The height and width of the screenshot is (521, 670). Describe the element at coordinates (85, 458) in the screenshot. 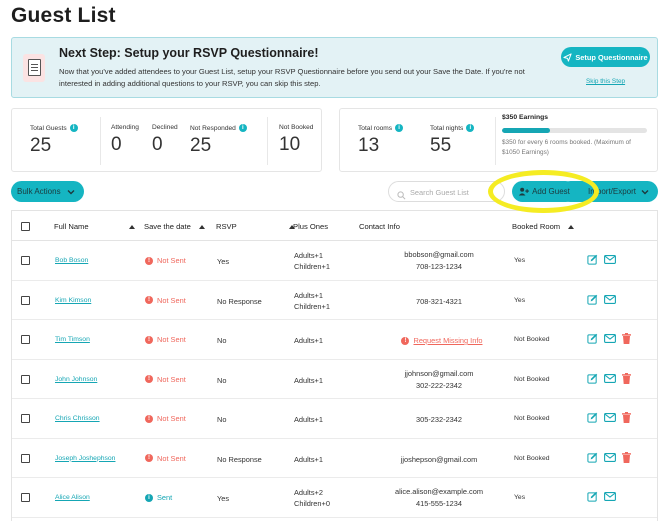

I see `guest-name-link: Joseph Joshephson` at that location.